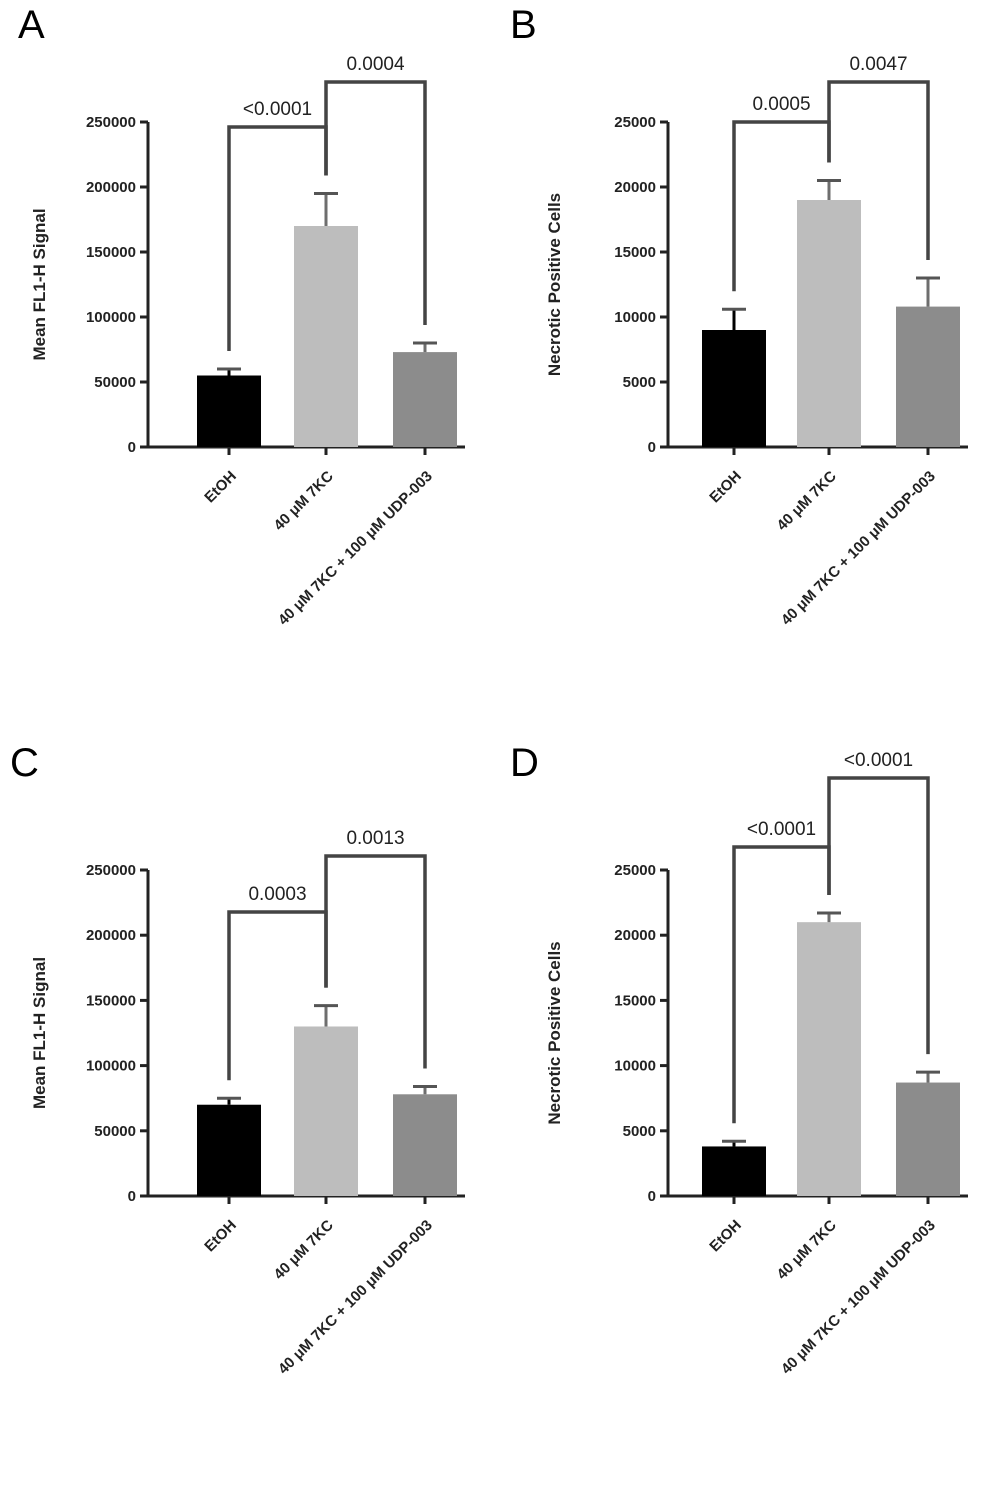  Describe the element at coordinates (375, 64) in the screenshot. I see `p-value-label: 0.0004` at that location.